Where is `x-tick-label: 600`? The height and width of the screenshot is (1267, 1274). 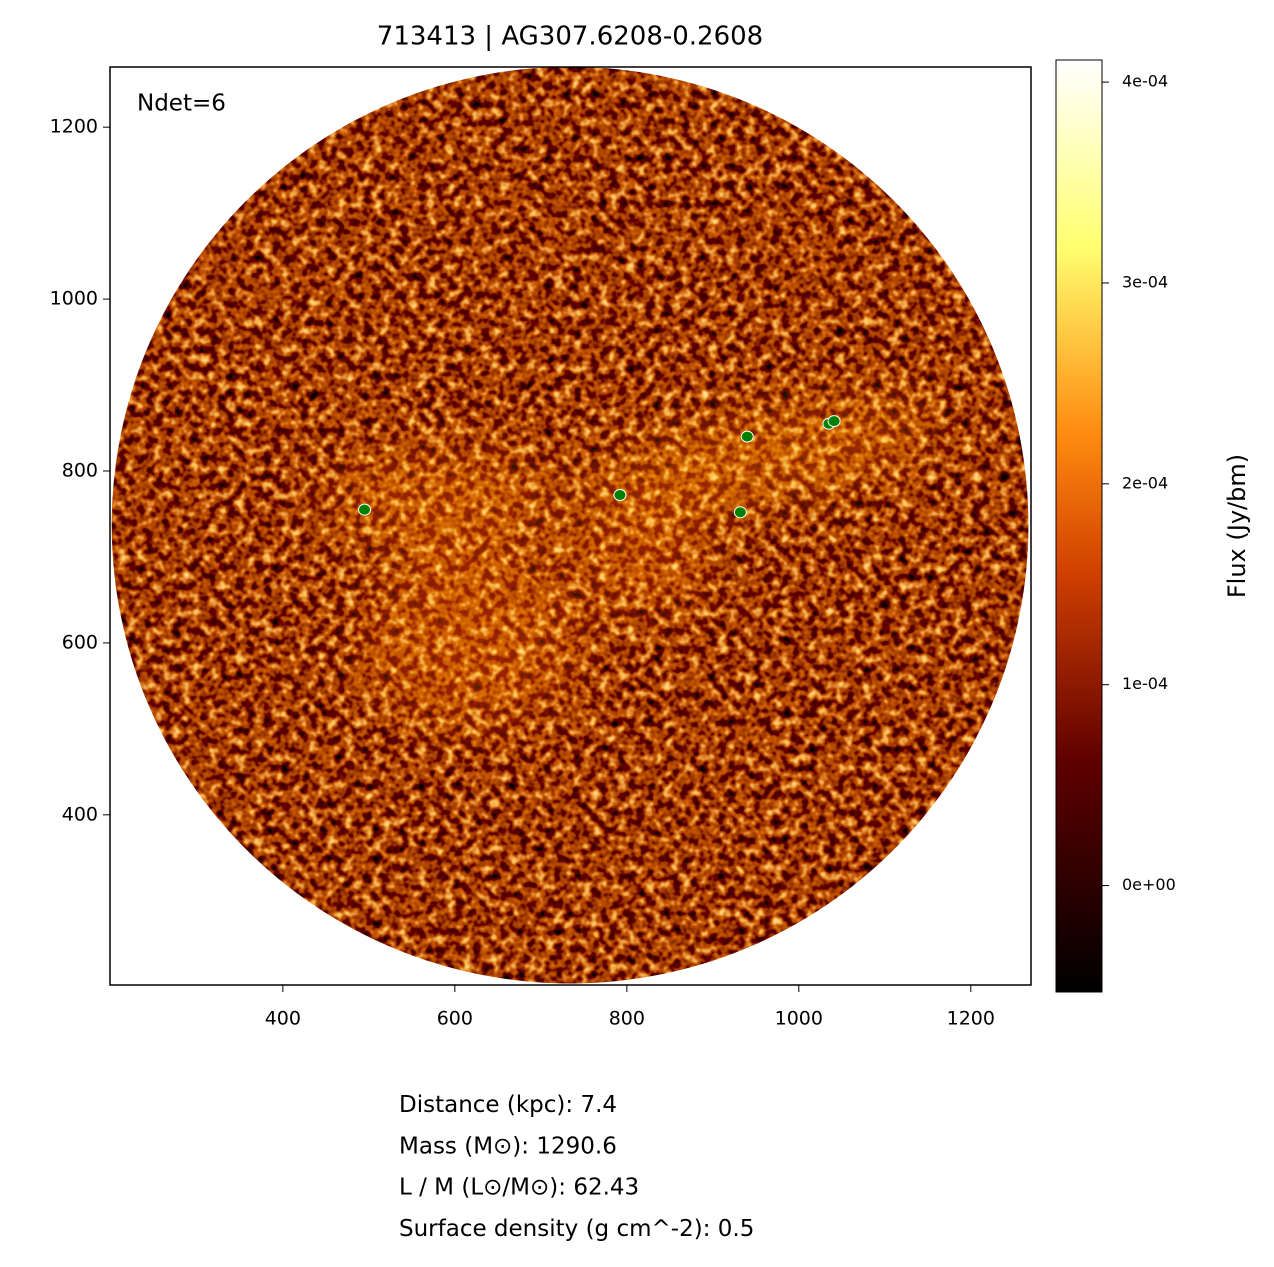
x-tick-label: 600 is located at coordinates (455, 1019).